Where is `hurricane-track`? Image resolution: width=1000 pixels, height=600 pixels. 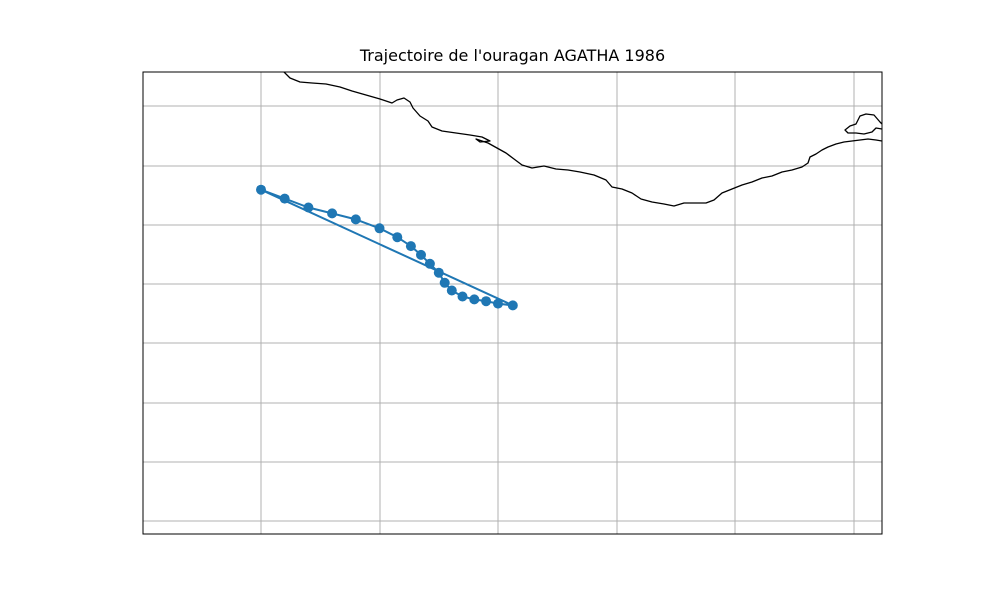 hurricane-track is located at coordinates (387, 247).